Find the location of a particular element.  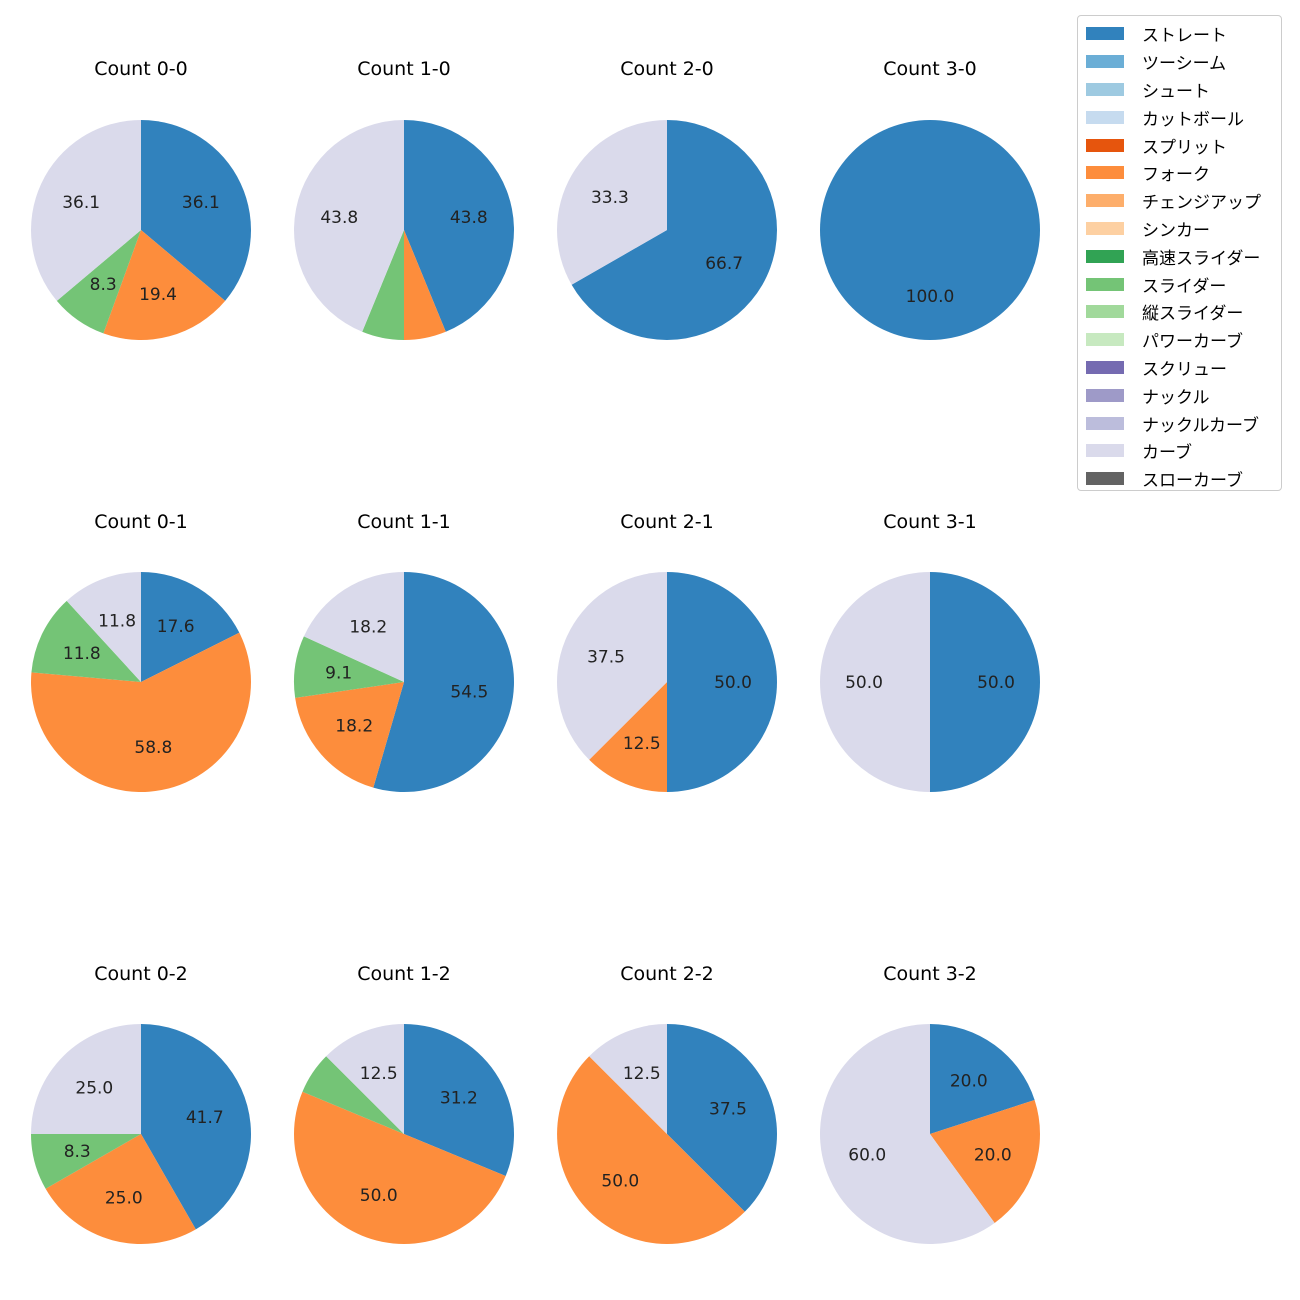

legend-label: カーブ is located at coordinates (1167, 453).